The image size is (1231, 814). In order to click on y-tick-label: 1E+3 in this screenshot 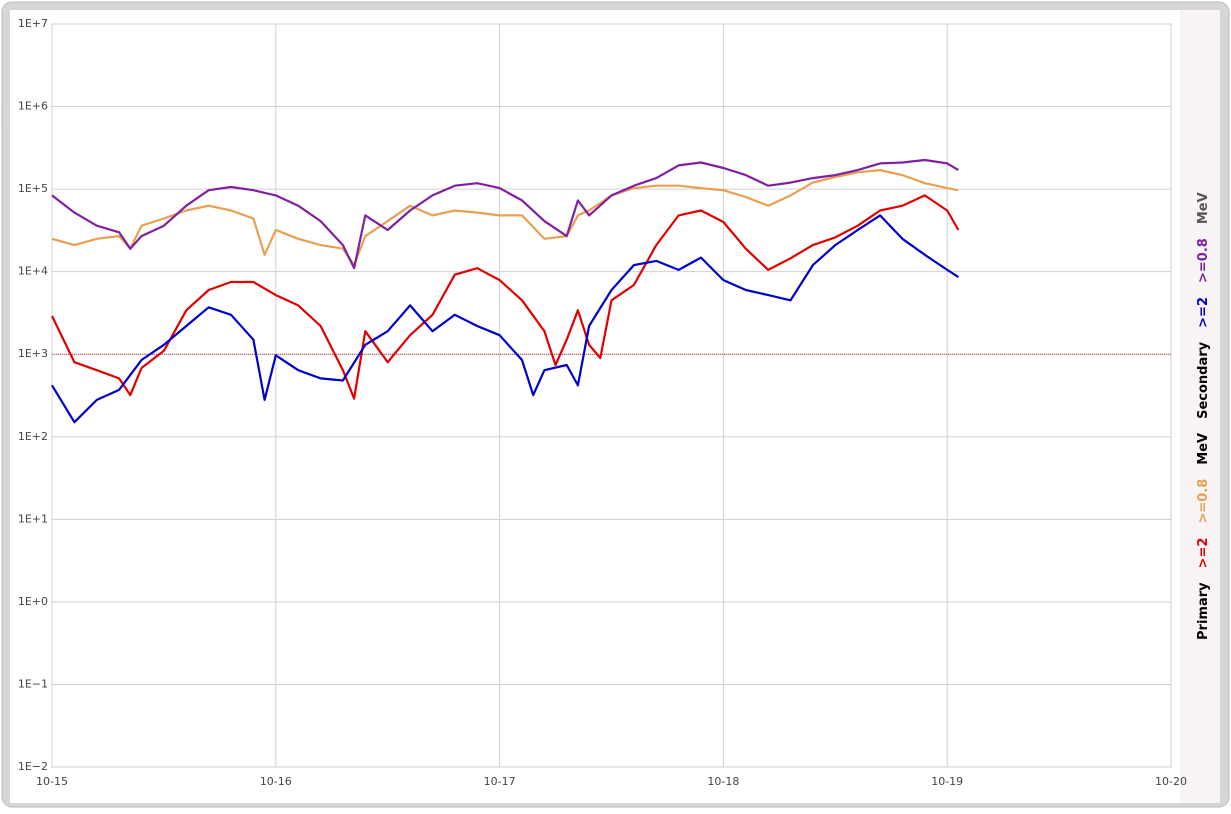, I will do `click(33, 353)`.